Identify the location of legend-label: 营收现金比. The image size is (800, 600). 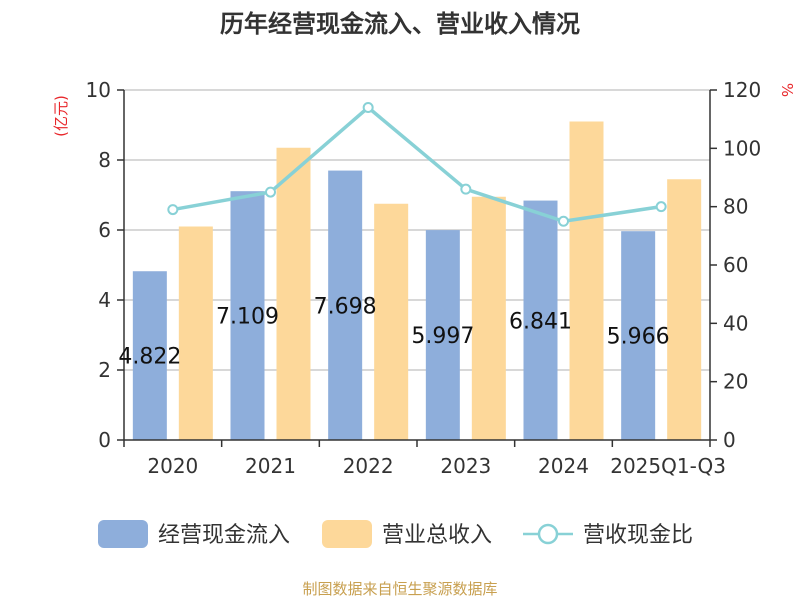
(638, 535).